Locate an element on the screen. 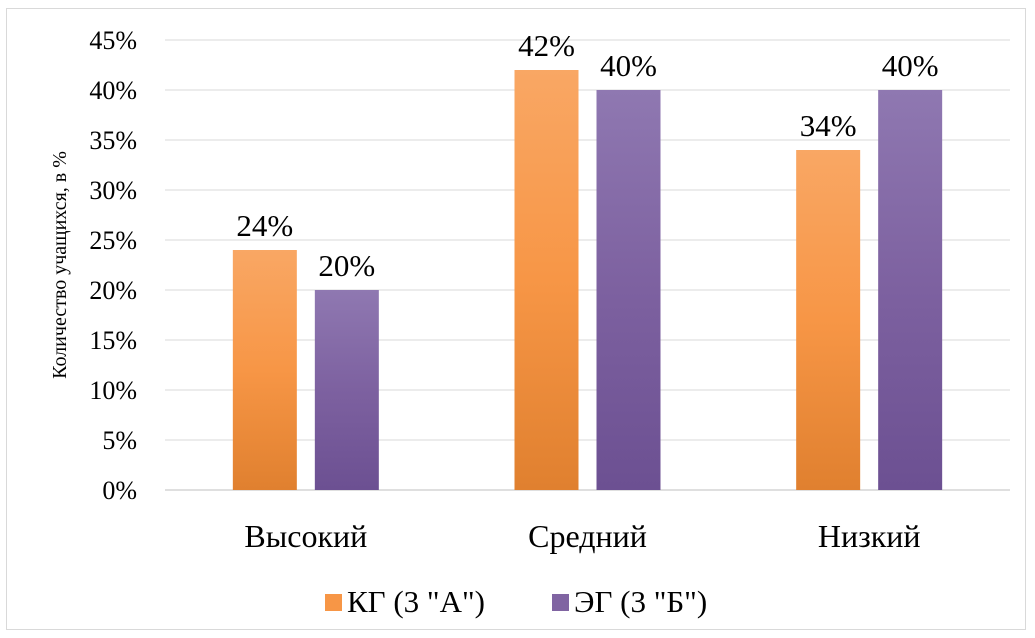 The width and height of the screenshot is (1035, 638). y-tick-label: 15% is located at coordinates (113, 340).